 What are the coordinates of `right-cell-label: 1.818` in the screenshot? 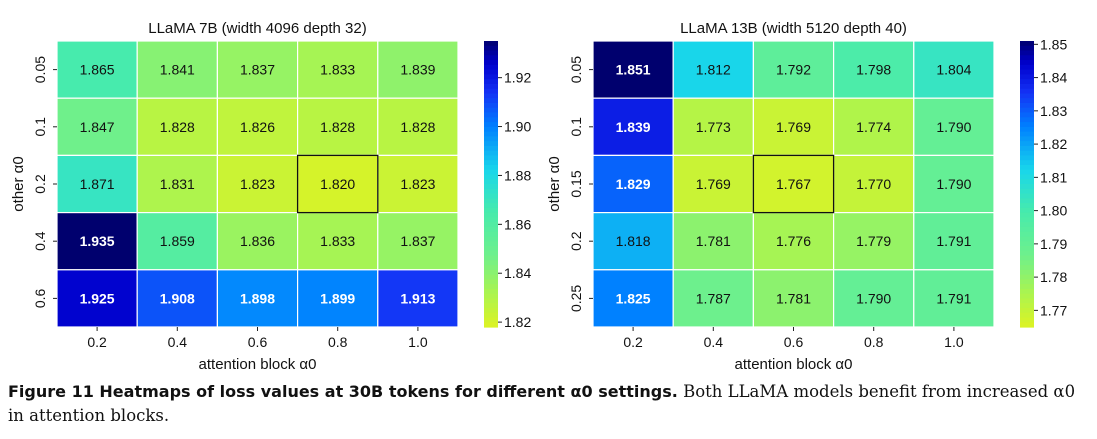 It's located at (633, 241).